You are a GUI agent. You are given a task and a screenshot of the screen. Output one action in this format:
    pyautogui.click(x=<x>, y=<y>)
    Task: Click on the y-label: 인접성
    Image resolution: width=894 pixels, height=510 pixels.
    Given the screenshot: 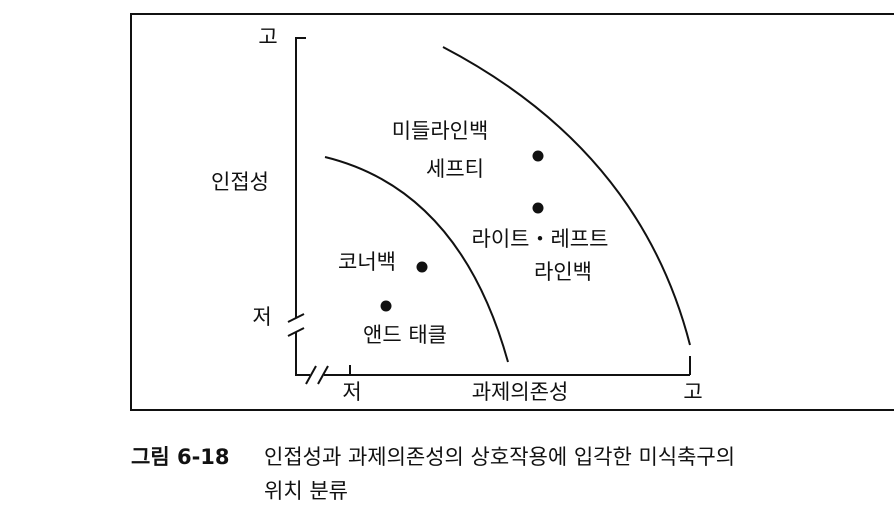 What is the action you would take?
    pyautogui.click(x=240, y=182)
    